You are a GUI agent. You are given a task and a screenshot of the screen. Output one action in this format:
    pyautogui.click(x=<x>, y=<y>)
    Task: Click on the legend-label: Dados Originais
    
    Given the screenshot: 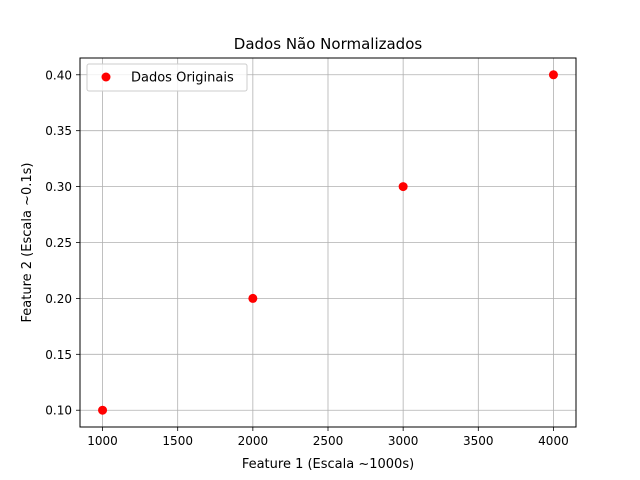 What is the action you would take?
    pyautogui.click(x=182, y=78)
    